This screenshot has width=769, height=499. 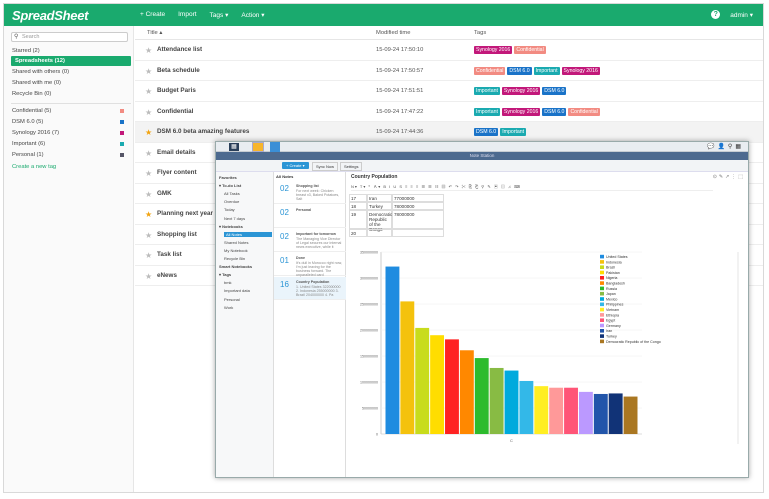 I want to click on sheet-cell: Democratic Republic of the Congo, so click(x=380, y=221).